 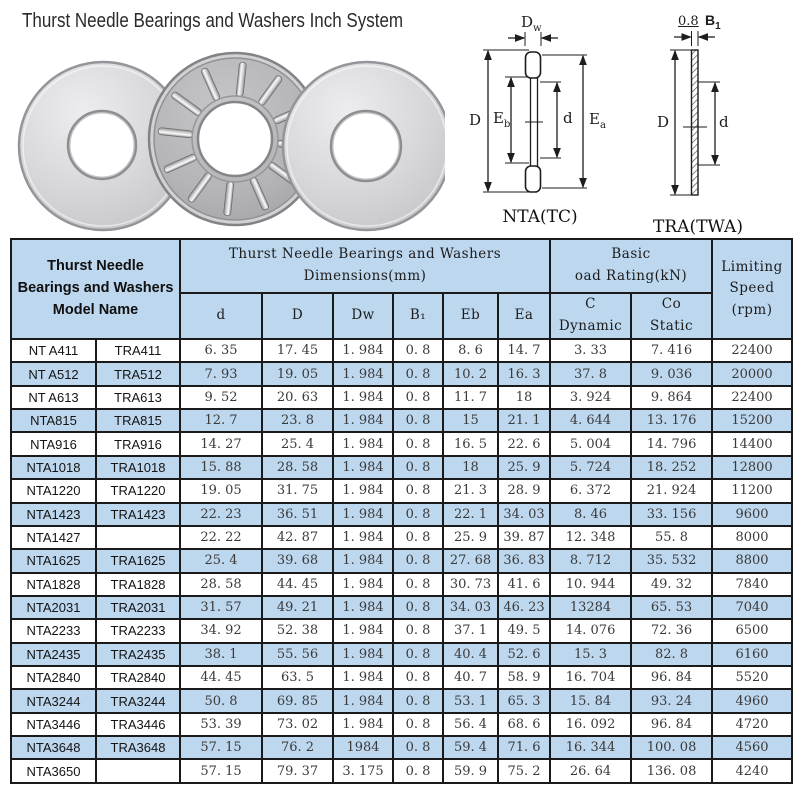 I want to click on model-tra-cell: TRA2233, so click(x=138, y=631).